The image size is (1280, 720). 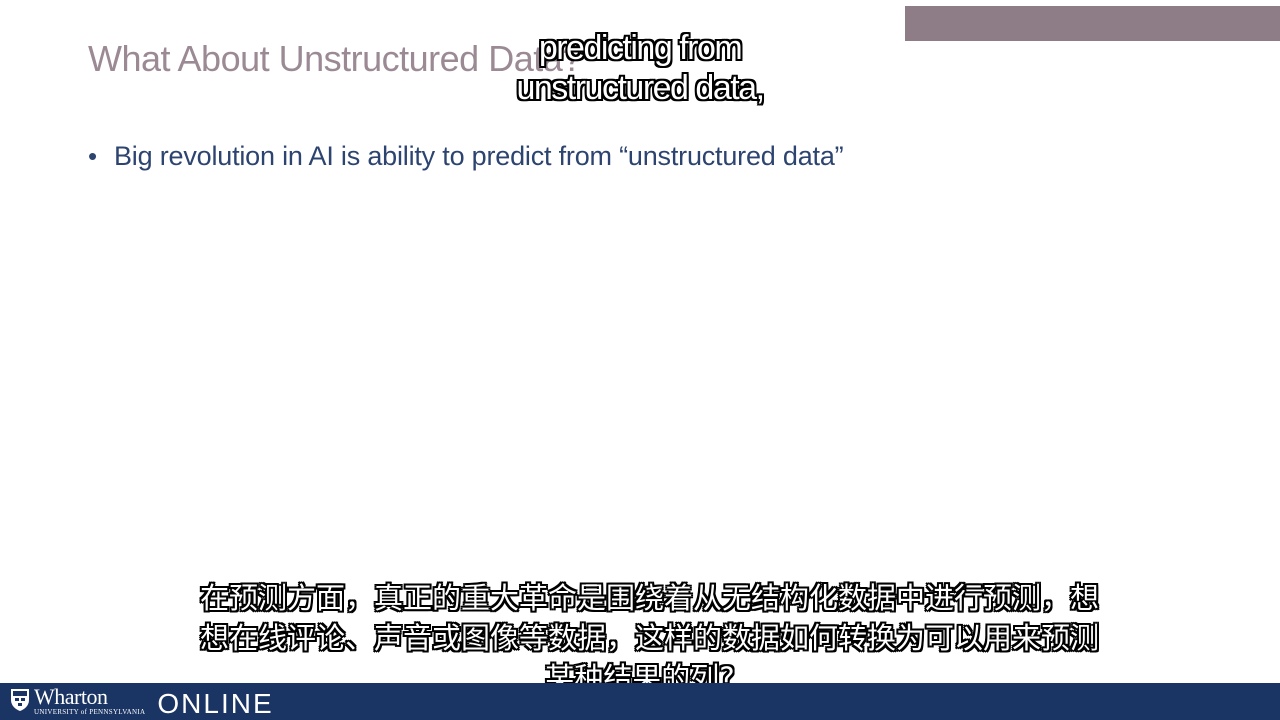 What do you see at coordinates (335, 58) in the screenshot?
I see `slide-title: What About Unstructured Data?` at bounding box center [335, 58].